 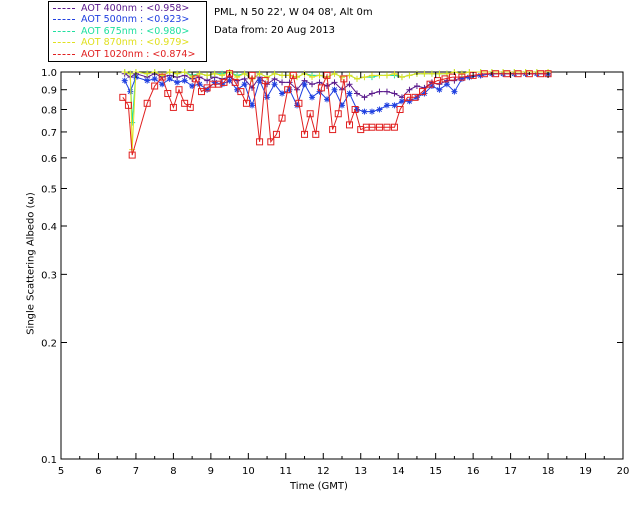 What do you see at coordinates (49, 91) in the screenshot?
I see `y-tick-label: 0.9` at bounding box center [49, 91].